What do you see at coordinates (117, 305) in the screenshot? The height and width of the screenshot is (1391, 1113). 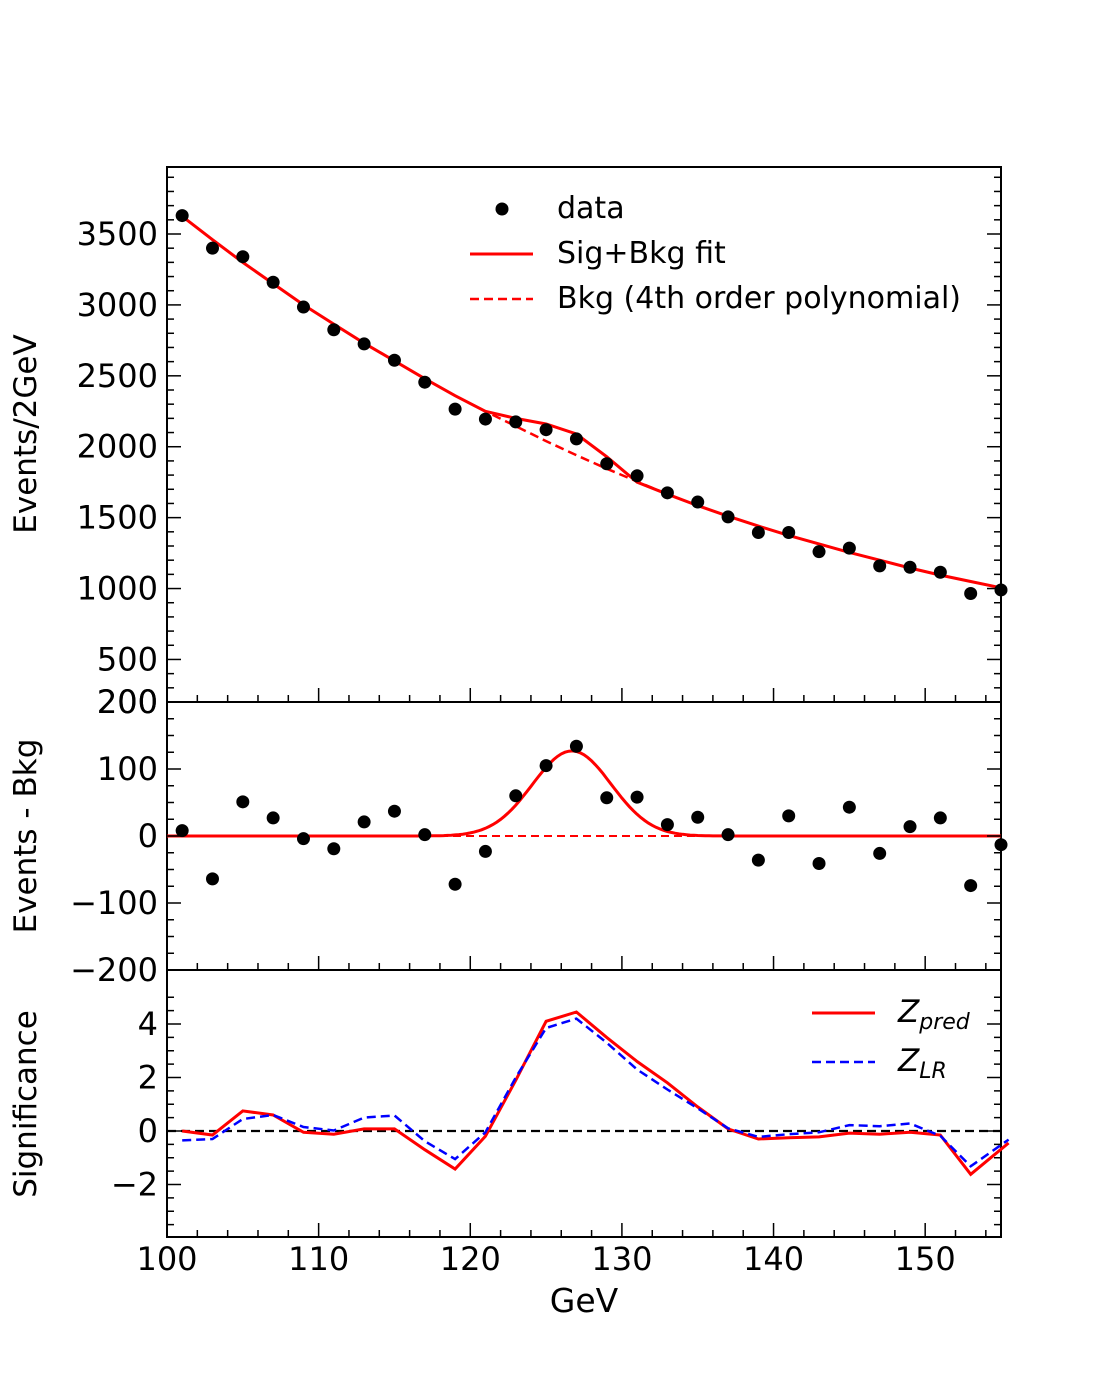 I see `main-y-tick-label: 3000` at bounding box center [117, 305].